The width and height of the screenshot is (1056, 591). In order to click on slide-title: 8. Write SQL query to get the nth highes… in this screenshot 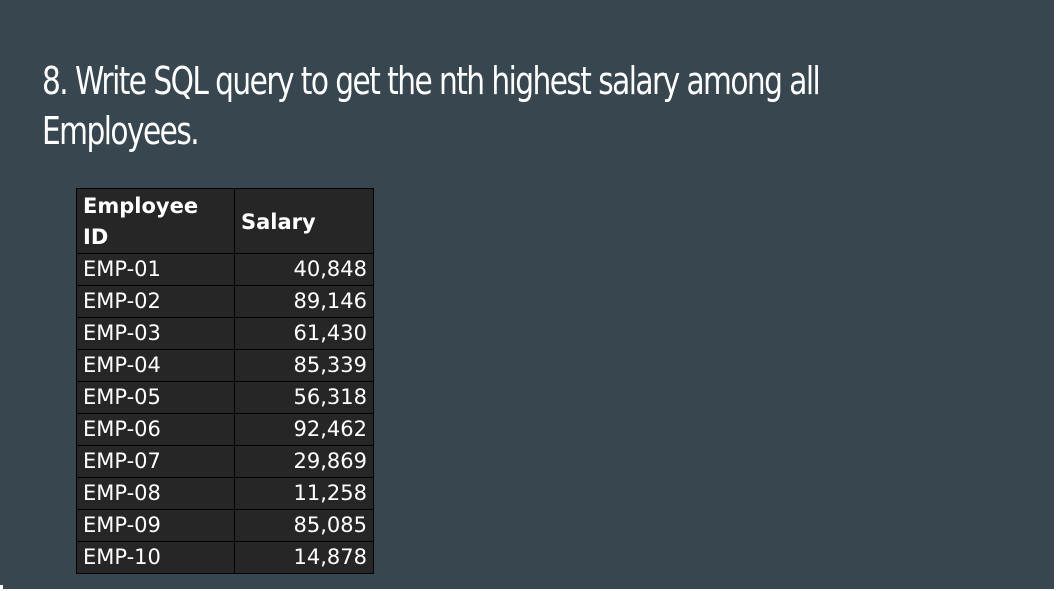, I will do `click(431, 106)`.